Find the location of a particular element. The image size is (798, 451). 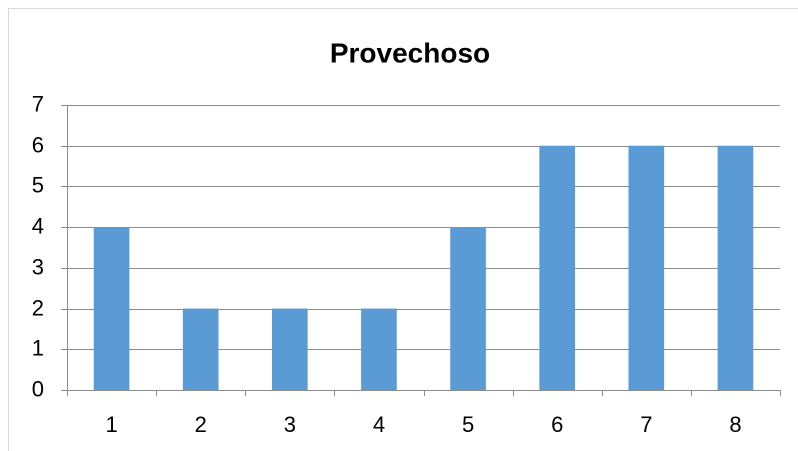

y-tick-label: 2 is located at coordinates (38, 307).